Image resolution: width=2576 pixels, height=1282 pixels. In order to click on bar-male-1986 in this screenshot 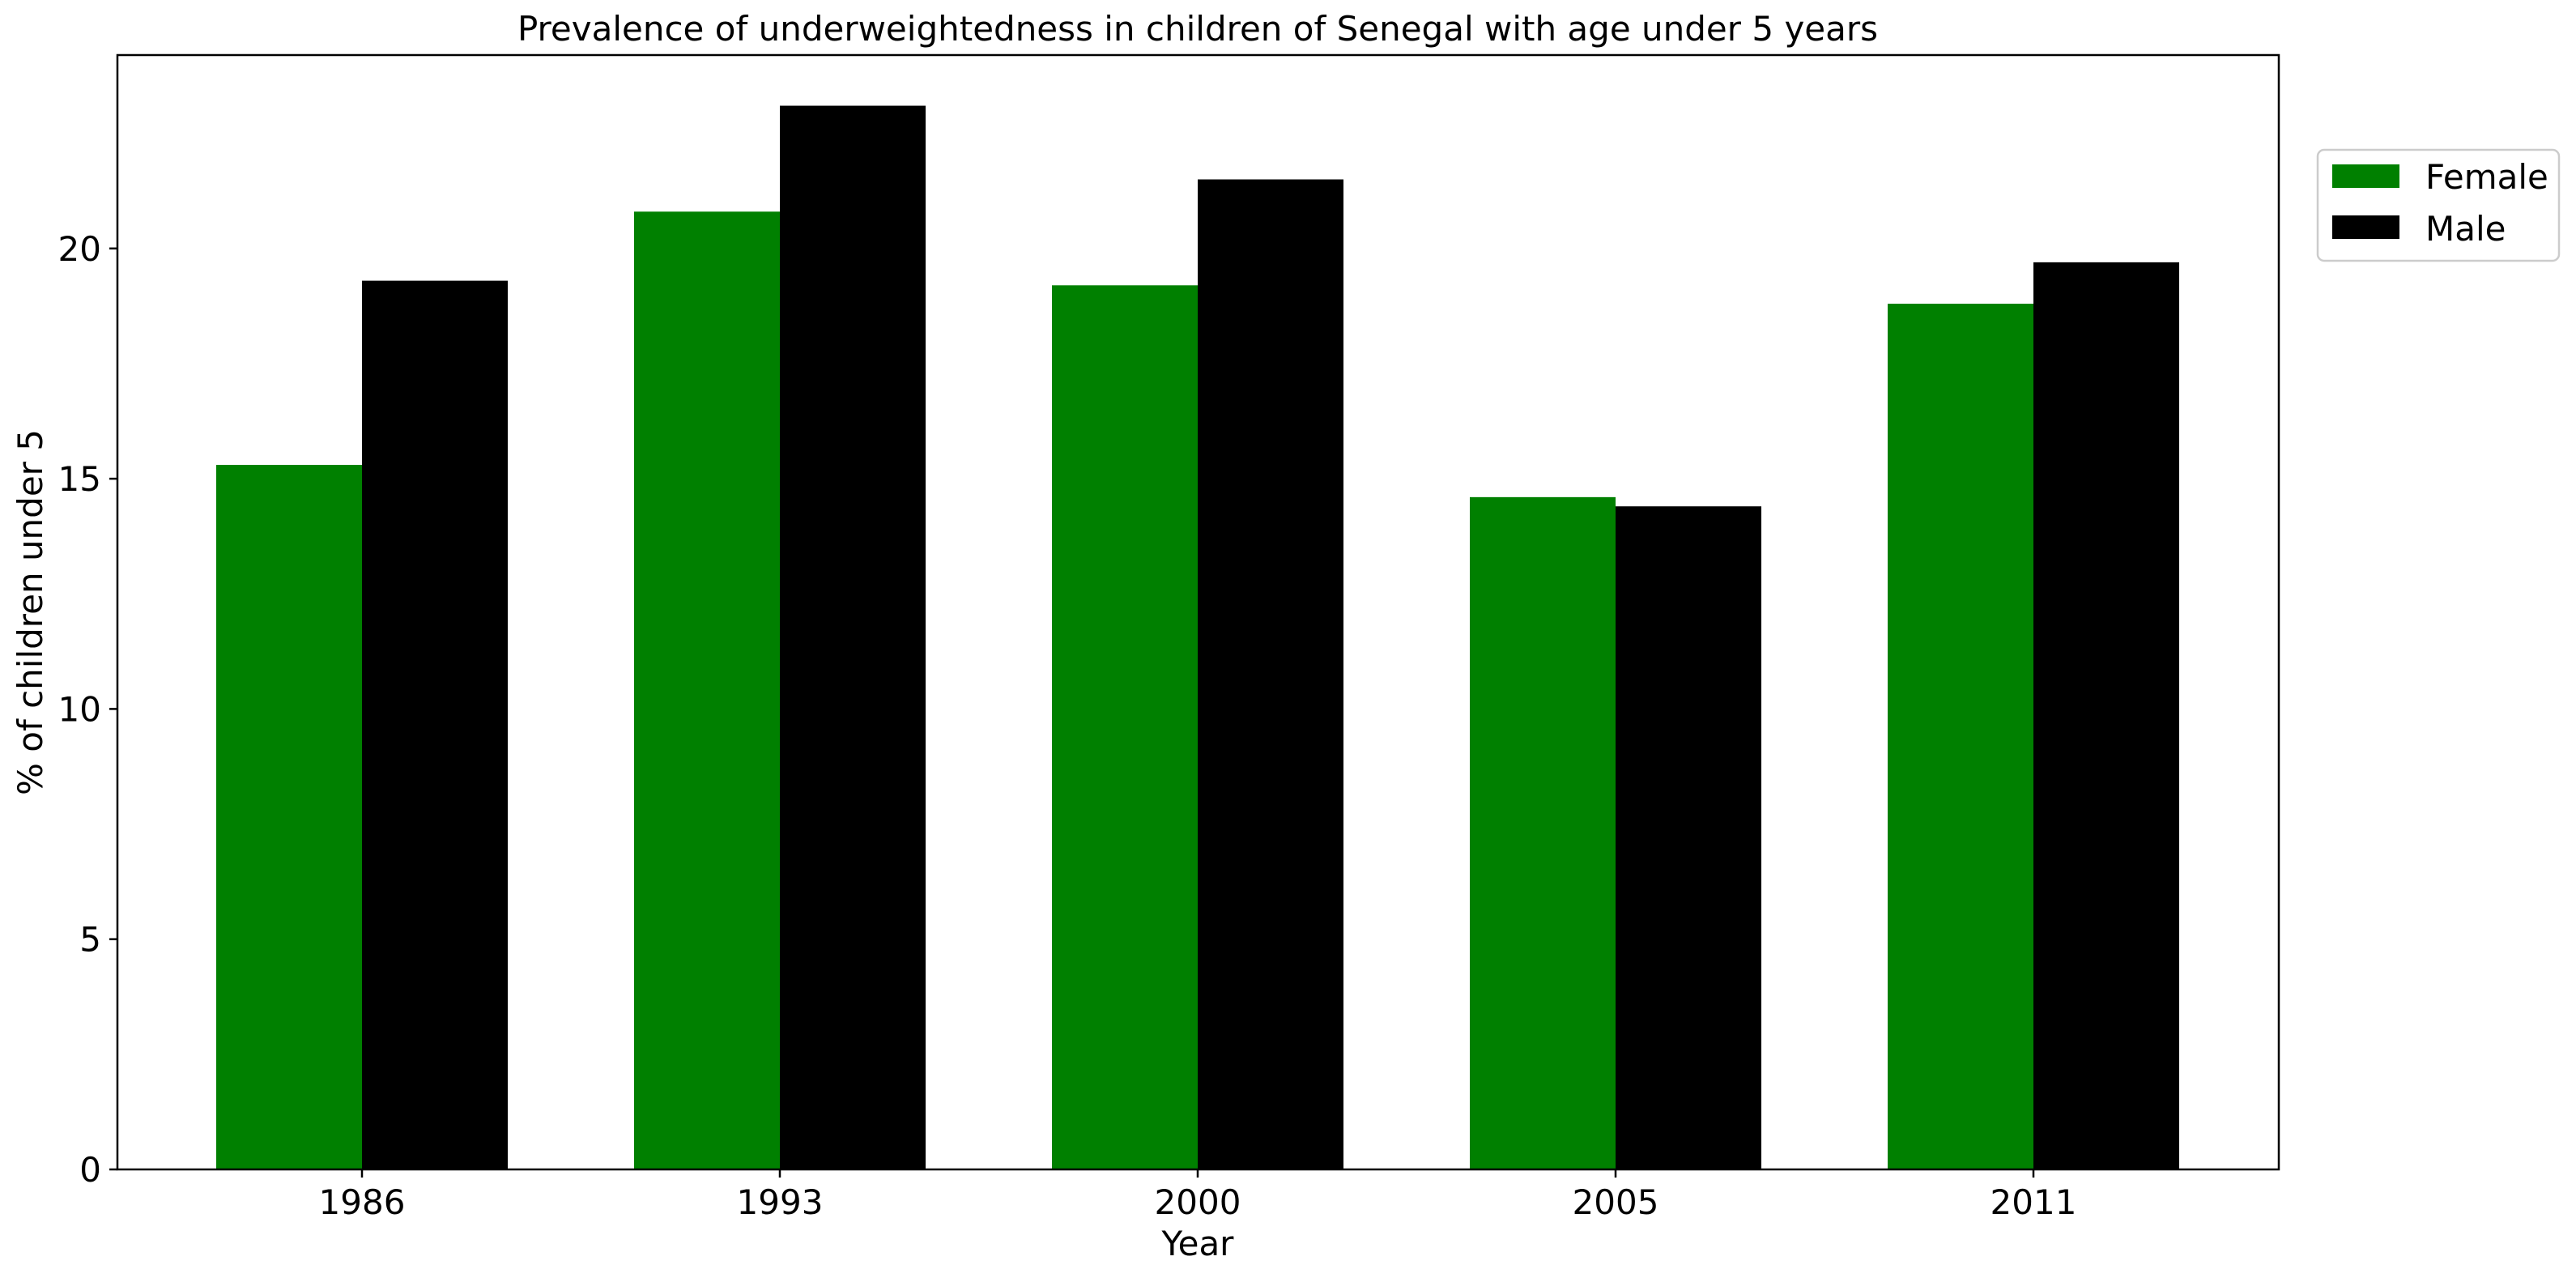, I will do `click(435, 724)`.